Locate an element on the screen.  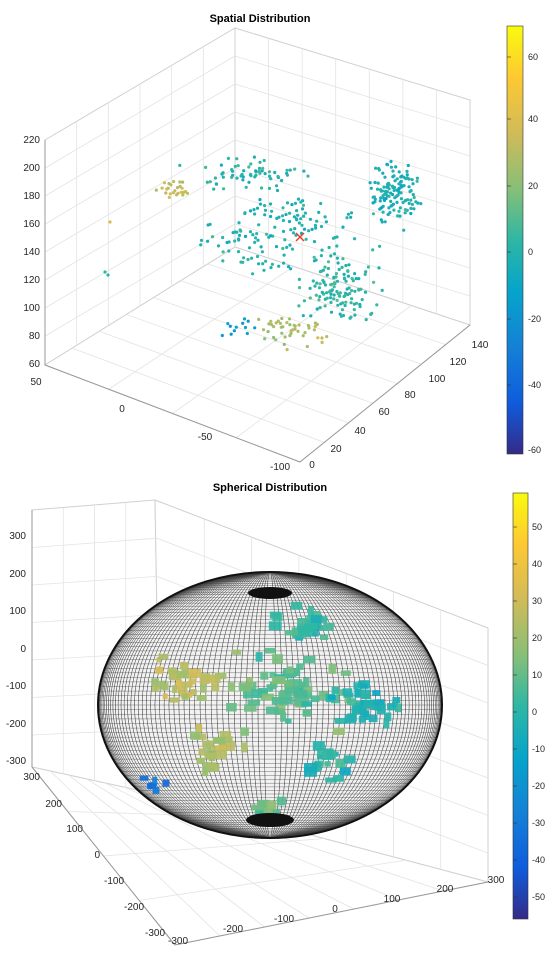
left-axis-tick-label: 50 is located at coordinates (36, 382).